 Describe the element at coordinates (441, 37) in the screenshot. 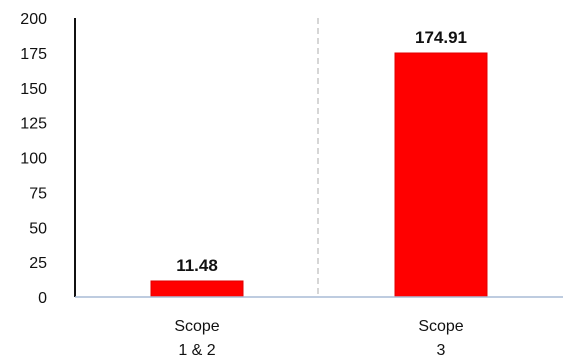

I see `data-label: 174.91` at that location.